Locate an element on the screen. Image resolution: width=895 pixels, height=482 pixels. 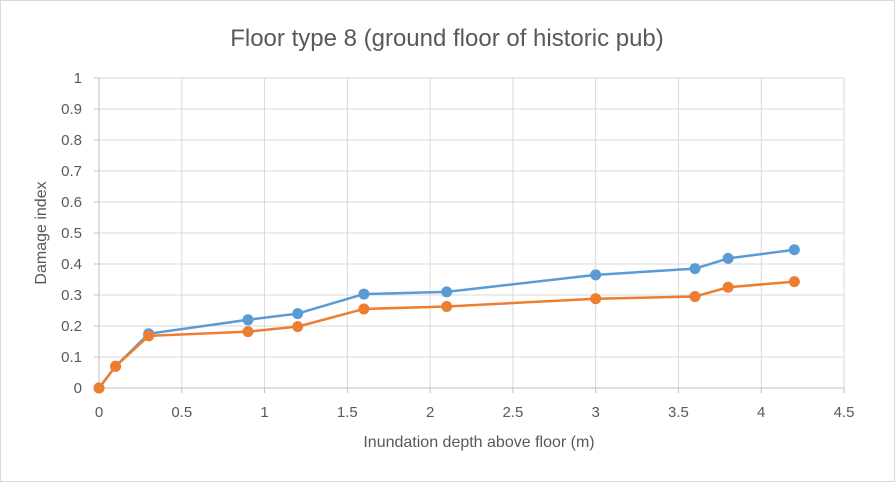
y-tick-labels: 0 0.1 0.2 0.3 0.4 0.5 0.6 0.7 0.8 0.9 1 is located at coordinates (71, 233).